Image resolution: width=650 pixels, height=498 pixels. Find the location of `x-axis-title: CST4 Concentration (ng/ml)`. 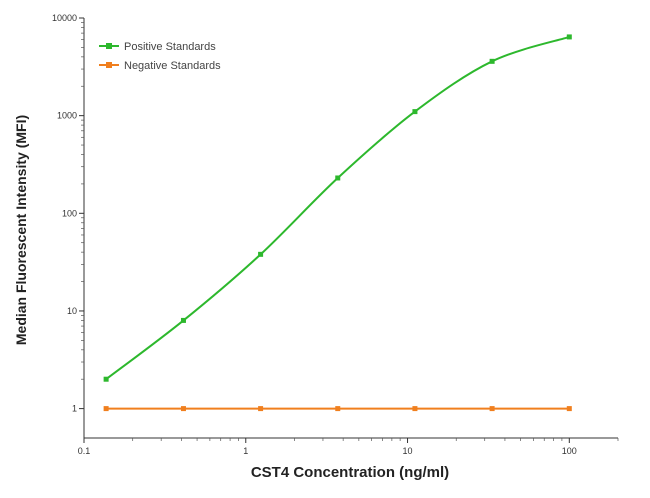

x-axis-title: CST4 Concentration (ng/ml) is located at coordinates (350, 472).